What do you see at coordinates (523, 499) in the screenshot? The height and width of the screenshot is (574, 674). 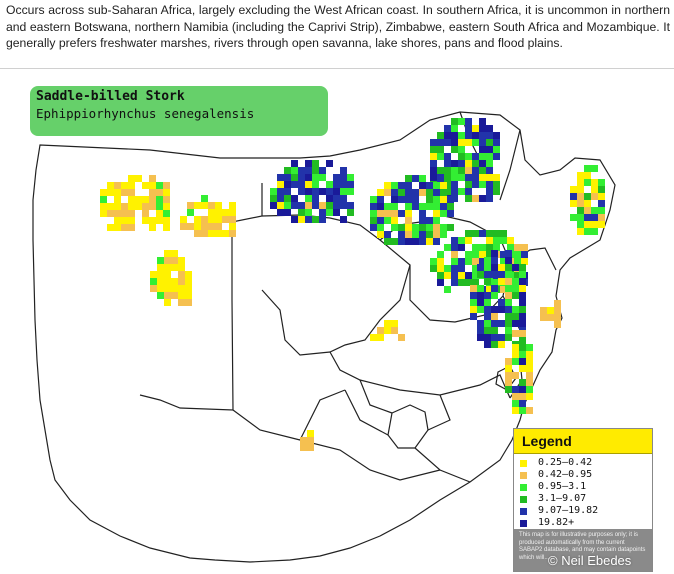 I see `legend-swatch` at bounding box center [523, 499].